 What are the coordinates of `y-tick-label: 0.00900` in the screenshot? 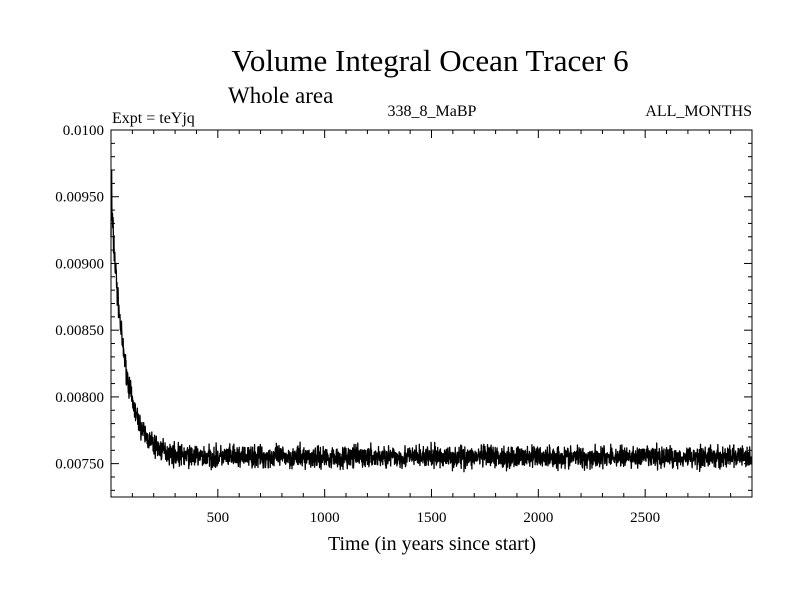 It's located at (79, 264).